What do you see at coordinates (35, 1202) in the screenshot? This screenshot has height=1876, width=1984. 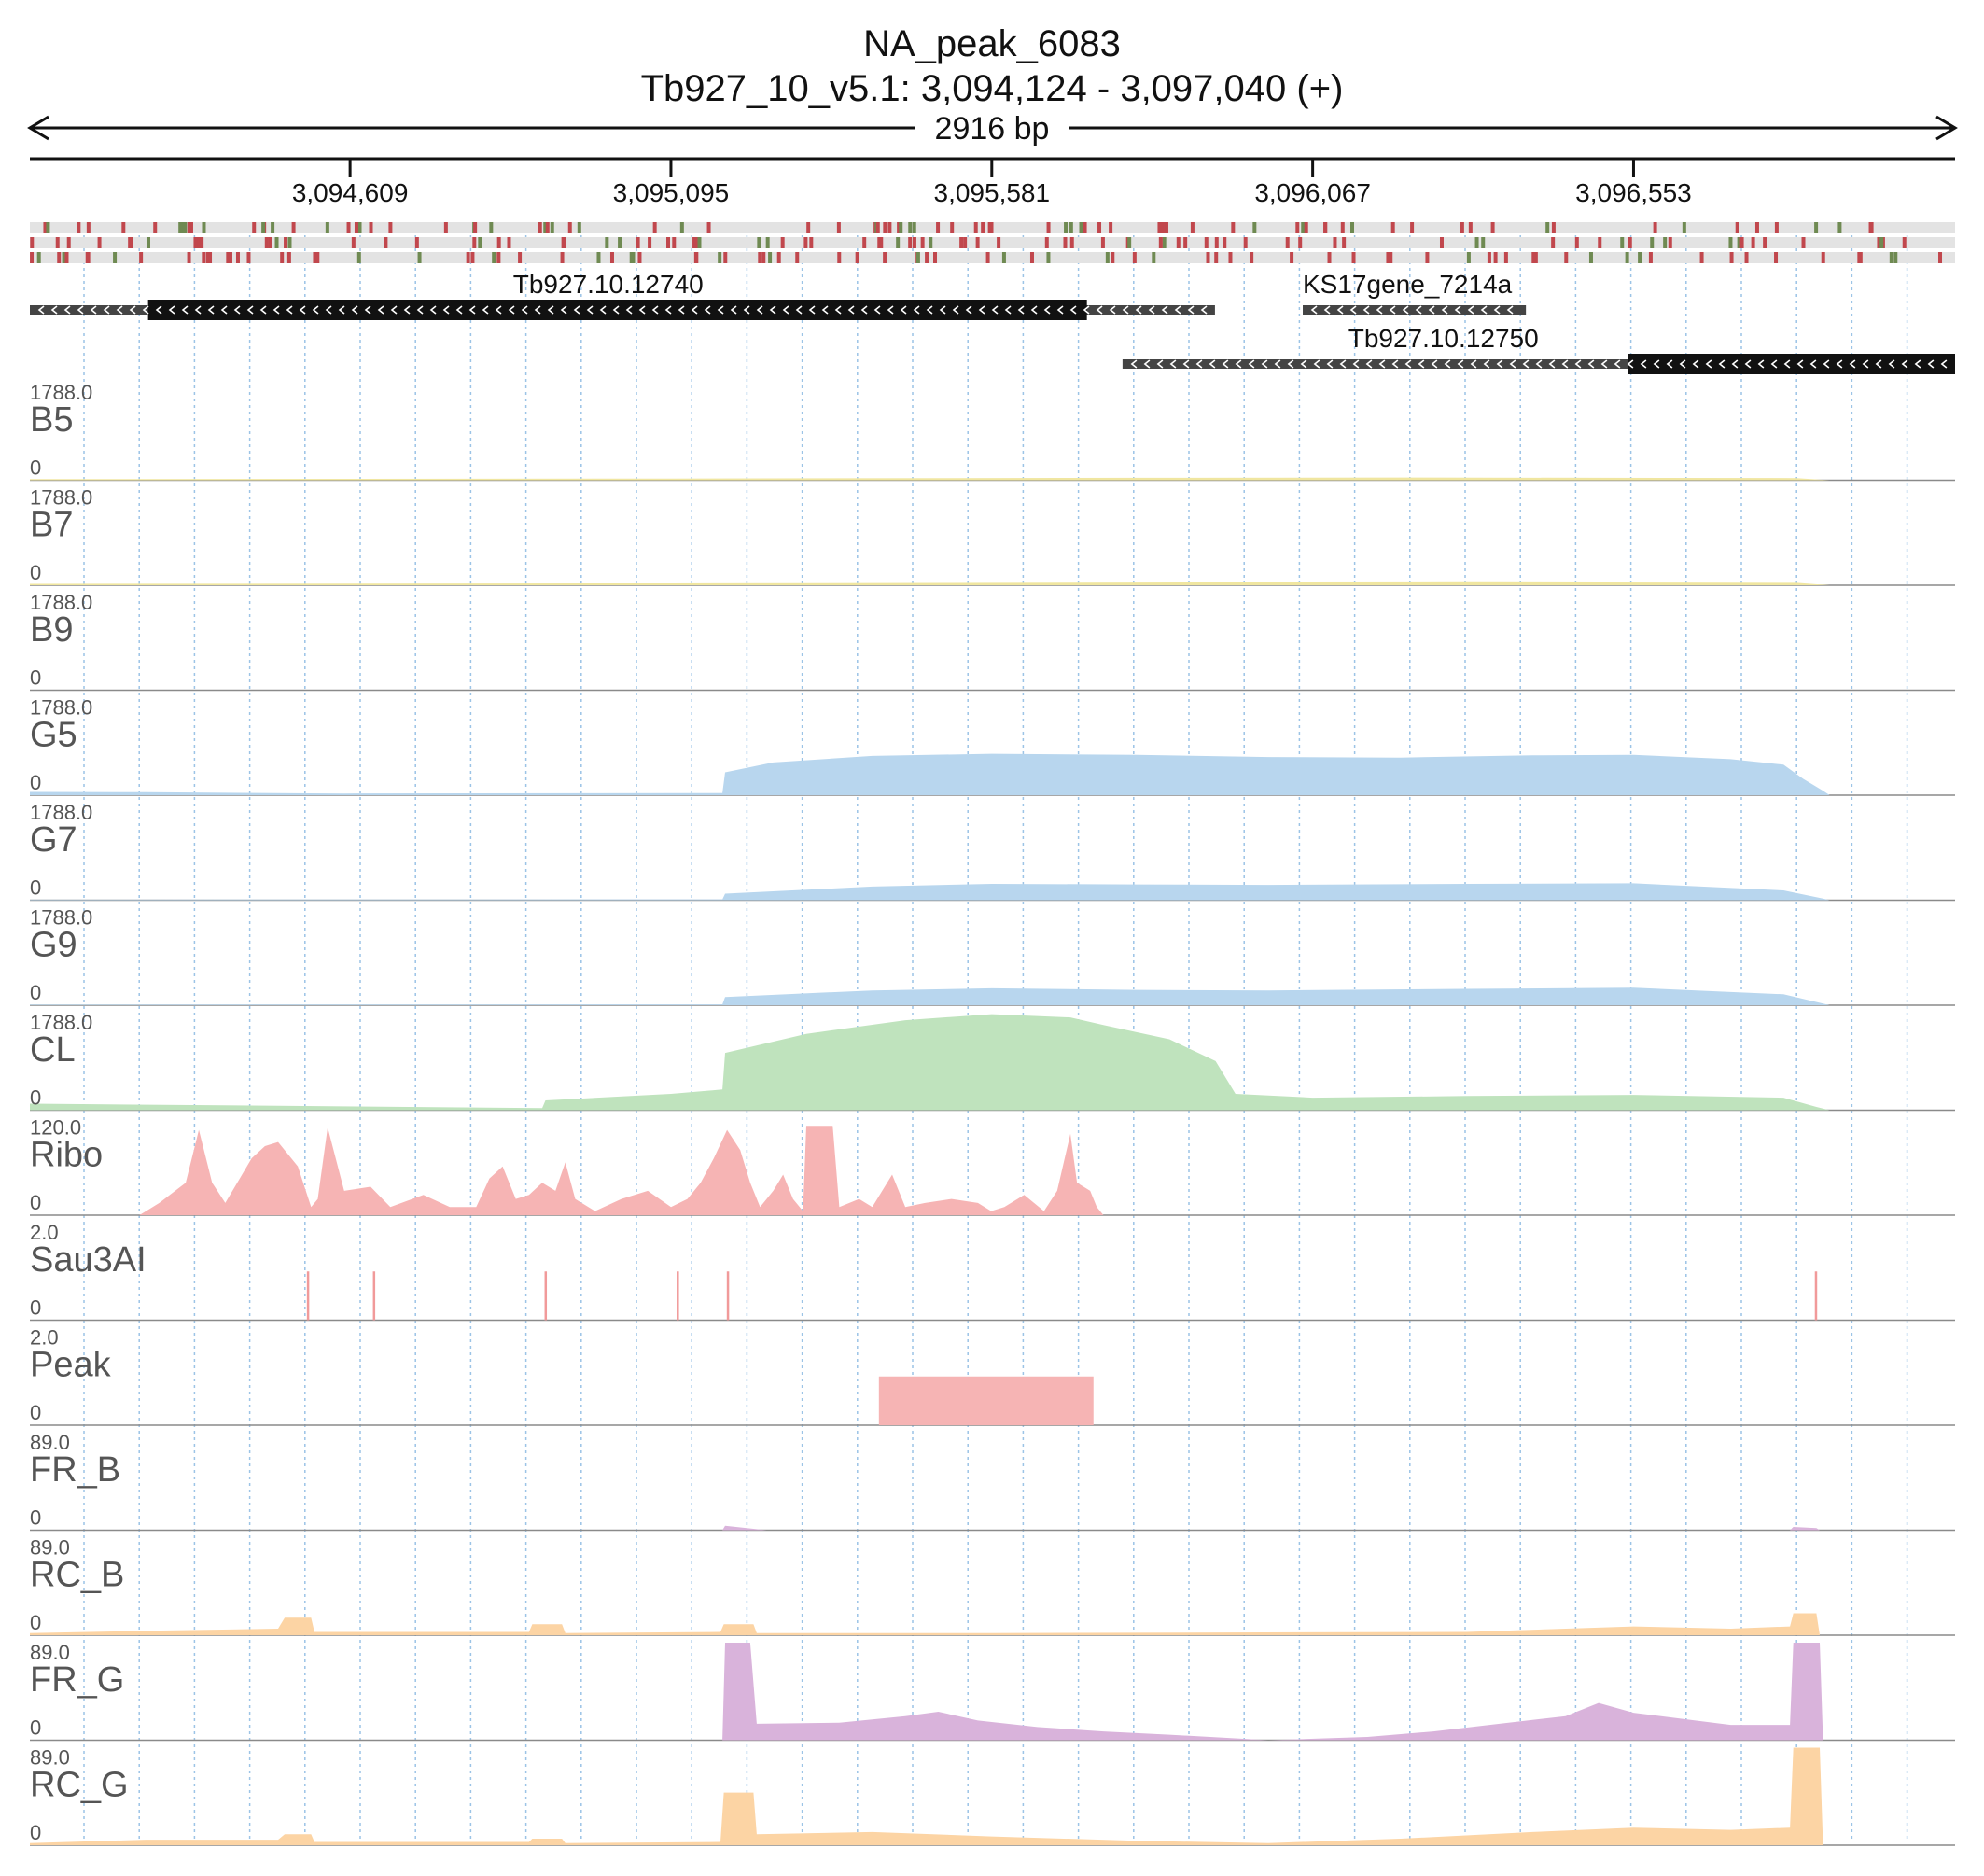 I see `track-min-label: 0` at bounding box center [35, 1202].